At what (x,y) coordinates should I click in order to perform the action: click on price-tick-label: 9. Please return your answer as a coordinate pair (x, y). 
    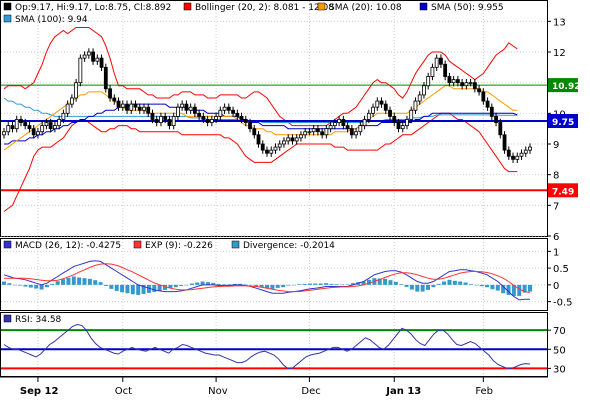
    Looking at the image, I should click on (556, 145).